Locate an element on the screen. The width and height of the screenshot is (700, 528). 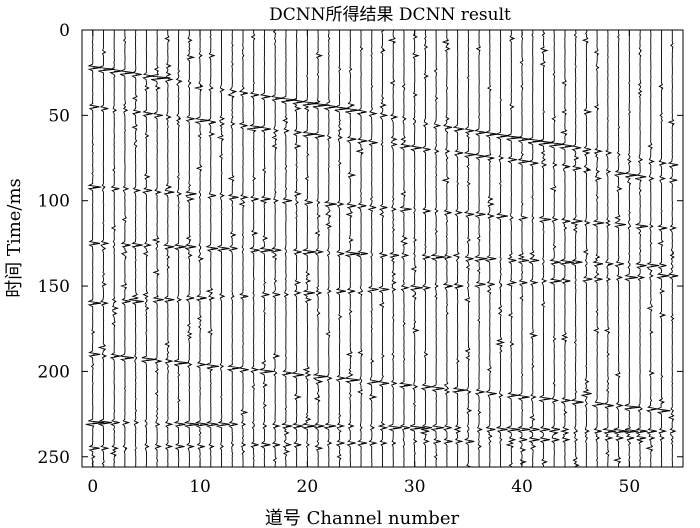
y-tick-label: 50 is located at coordinates (59, 116).